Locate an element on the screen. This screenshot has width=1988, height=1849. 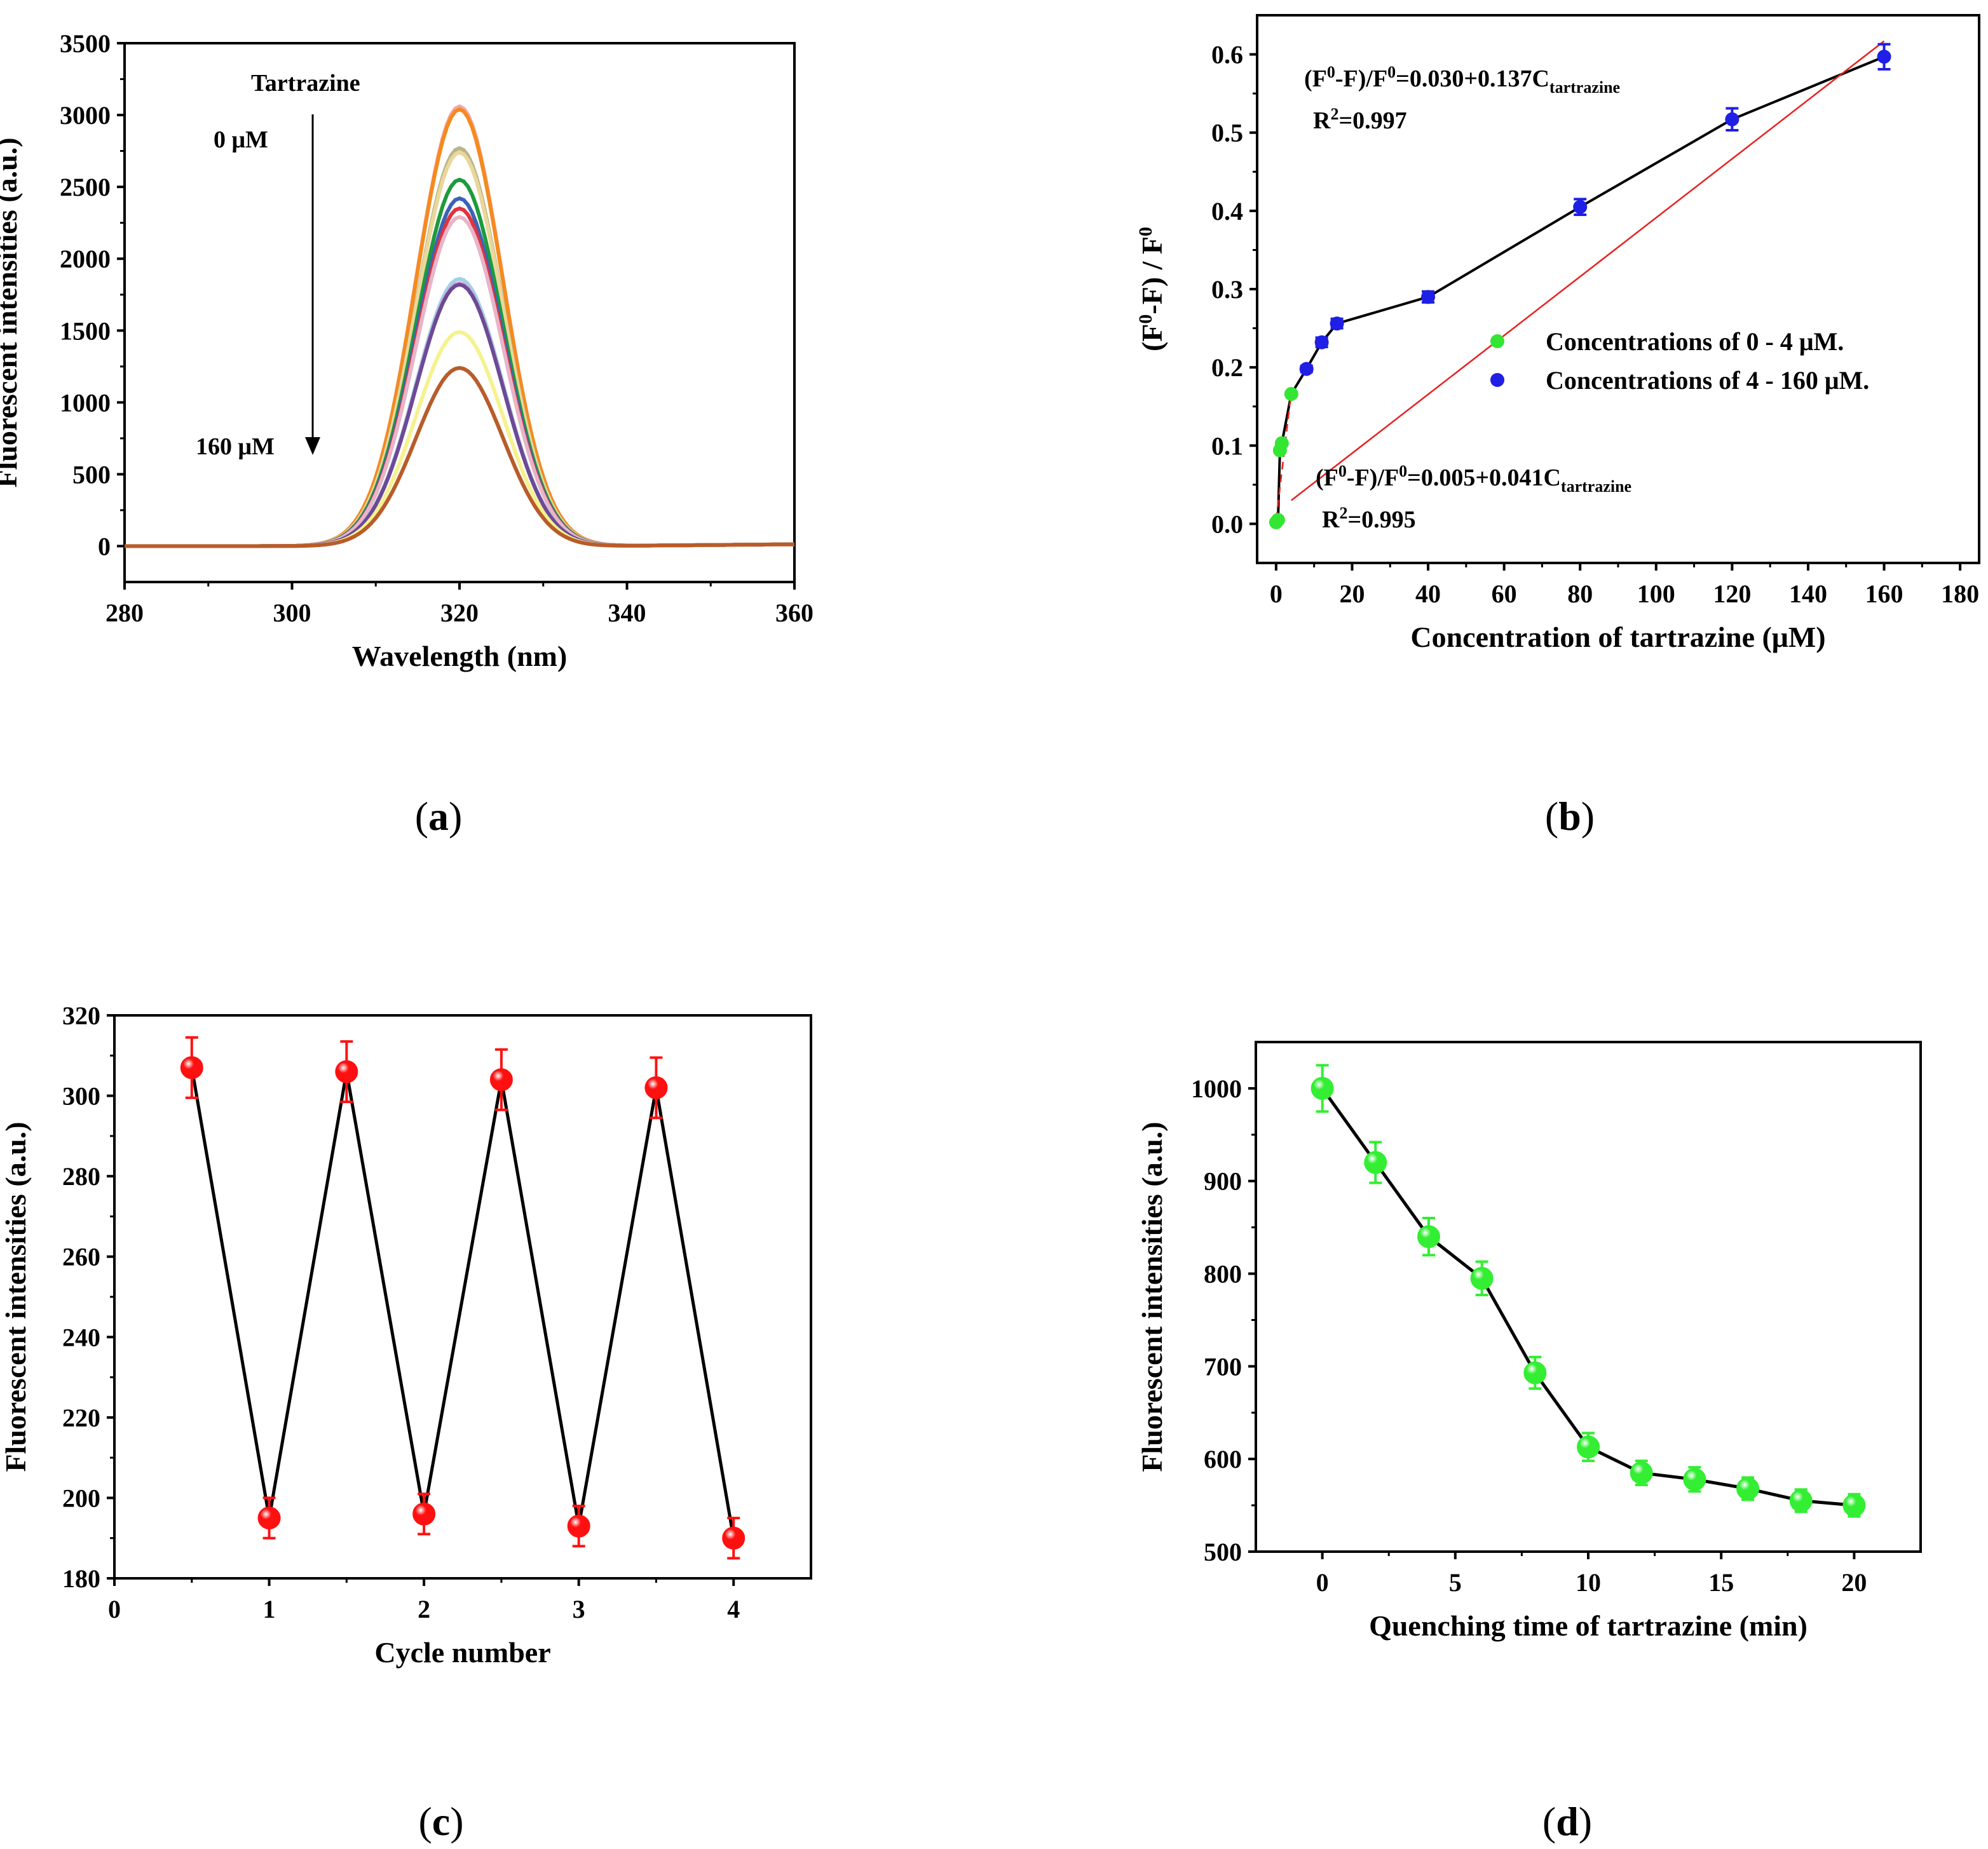
legend-label: Concentrations of 4 - 160 μM. is located at coordinates (1707, 380).